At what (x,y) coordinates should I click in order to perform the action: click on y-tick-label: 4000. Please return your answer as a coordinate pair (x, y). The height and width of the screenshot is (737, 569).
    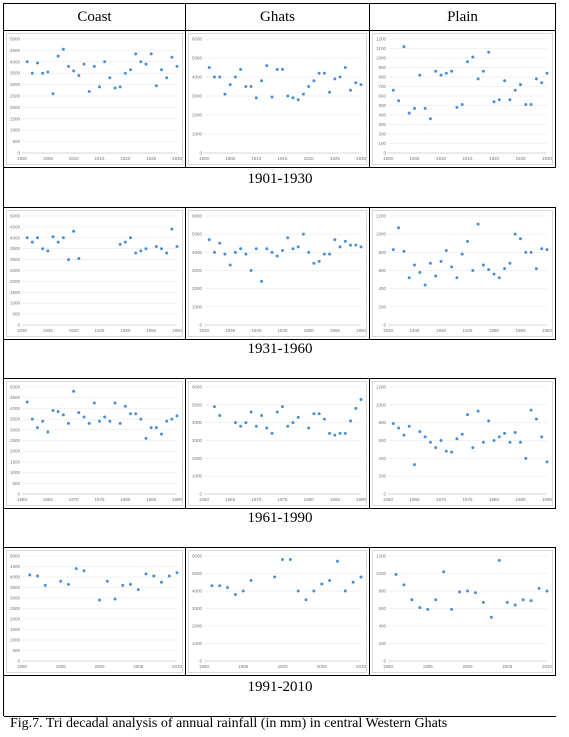
    Looking at the image, I should click on (197, 422).